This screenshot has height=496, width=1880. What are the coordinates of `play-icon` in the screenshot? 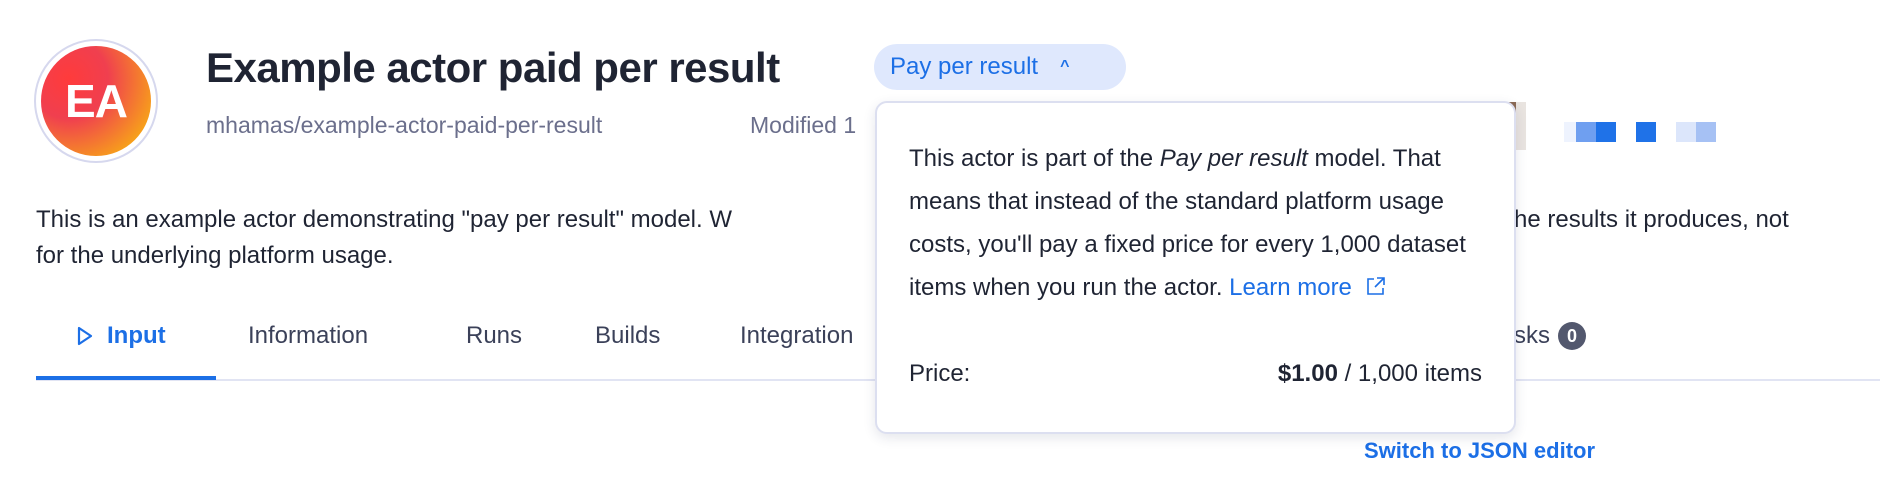 It's located at (85, 336).